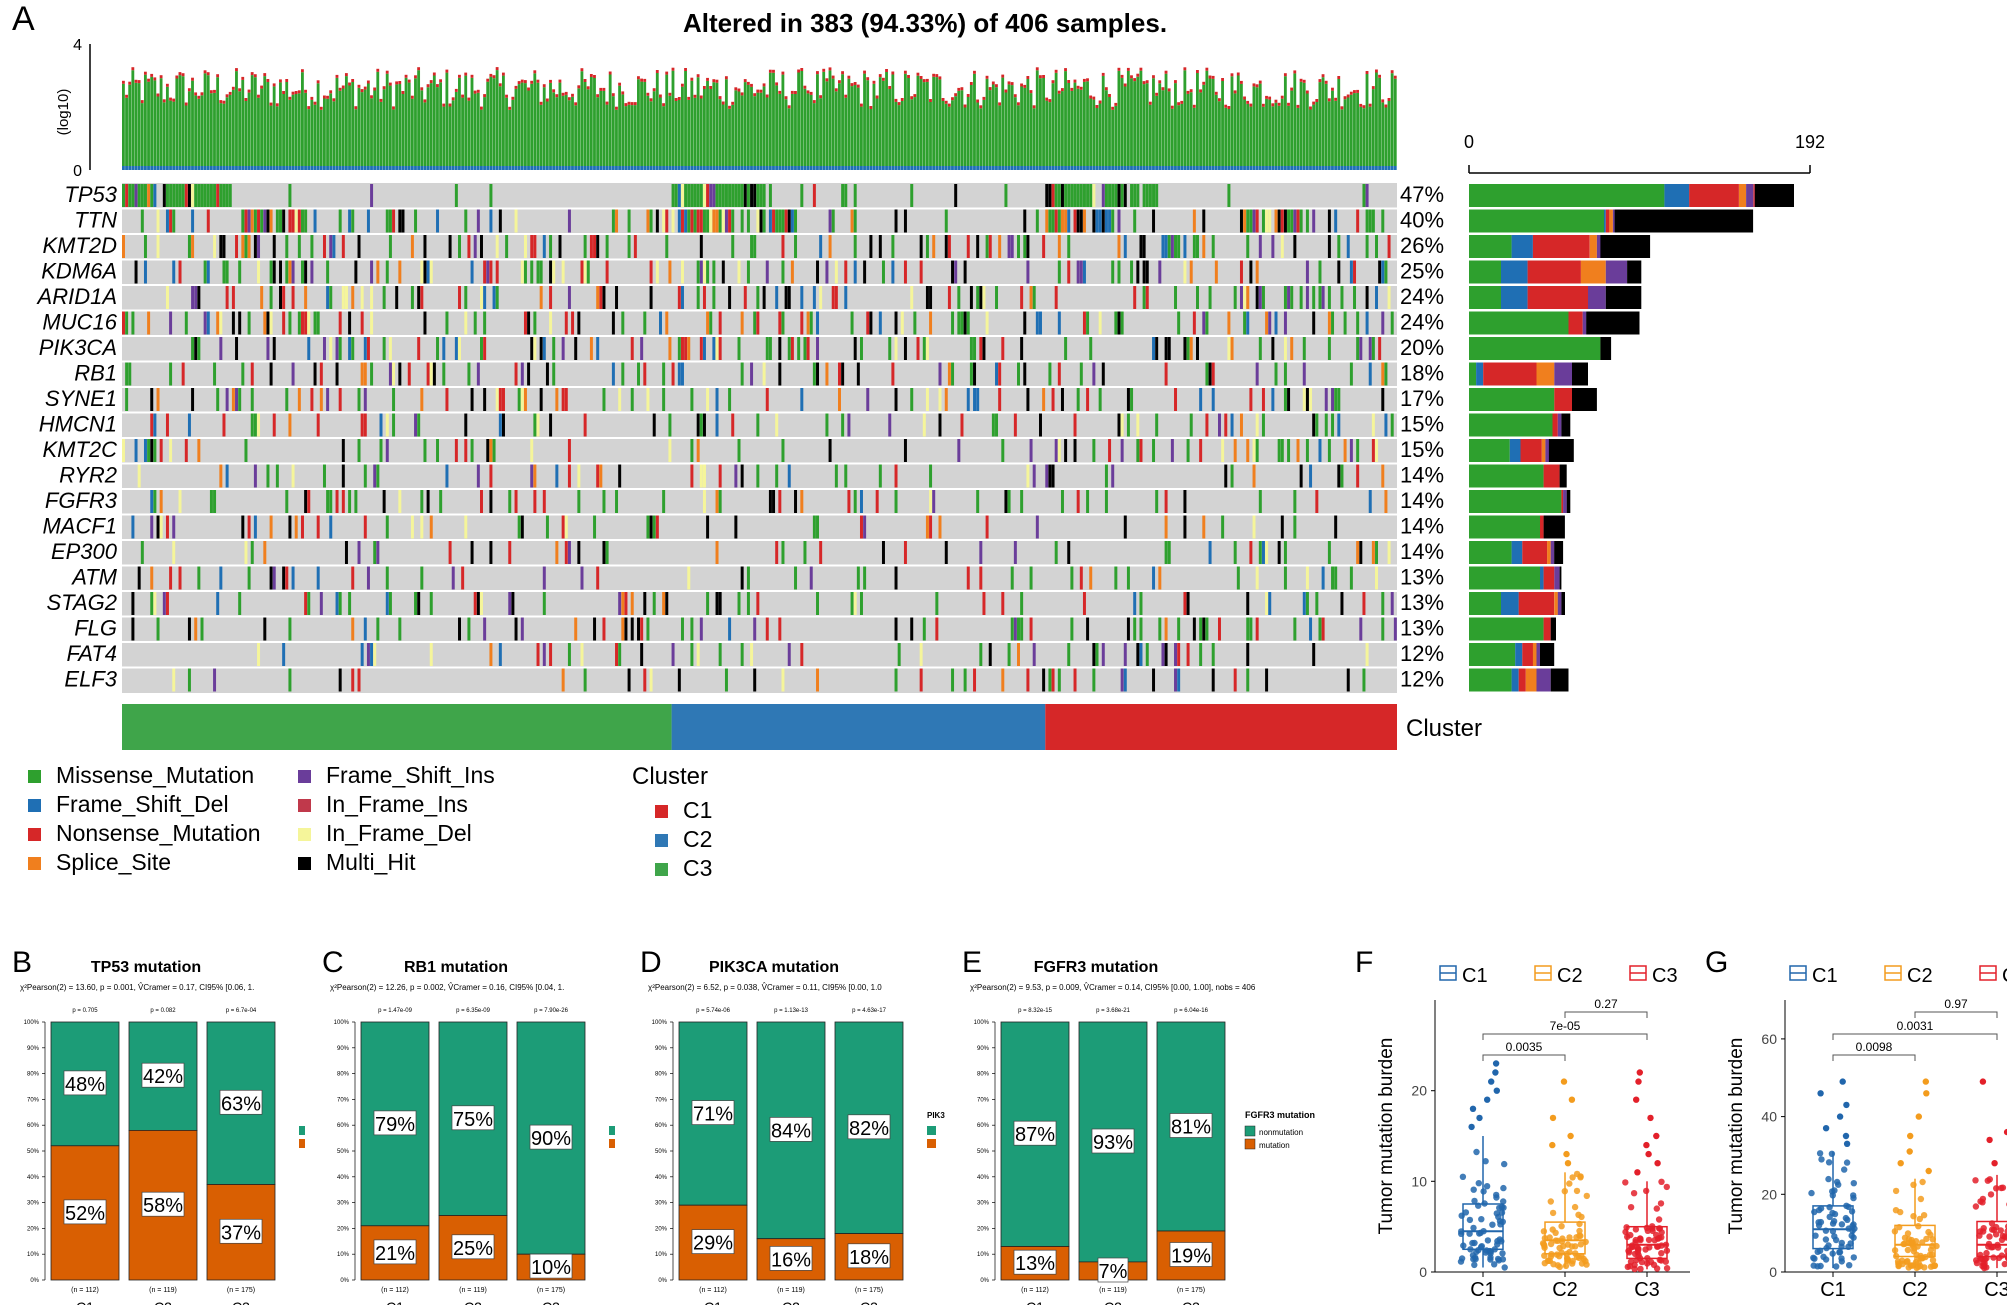 The width and height of the screenshot is (2007, 1305). I want to click on p-label: p = 6.7e-04, so click(241, 1011).